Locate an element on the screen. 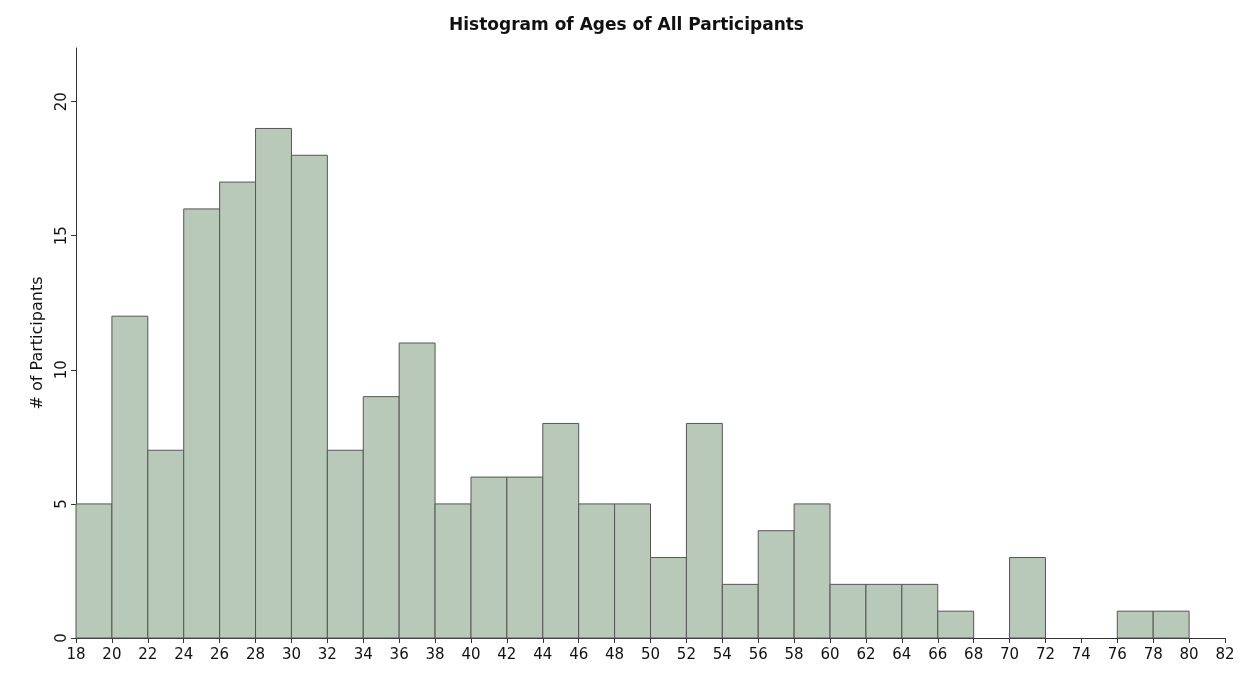  x-tick-label: 32 is located at coordinates (327, 653).